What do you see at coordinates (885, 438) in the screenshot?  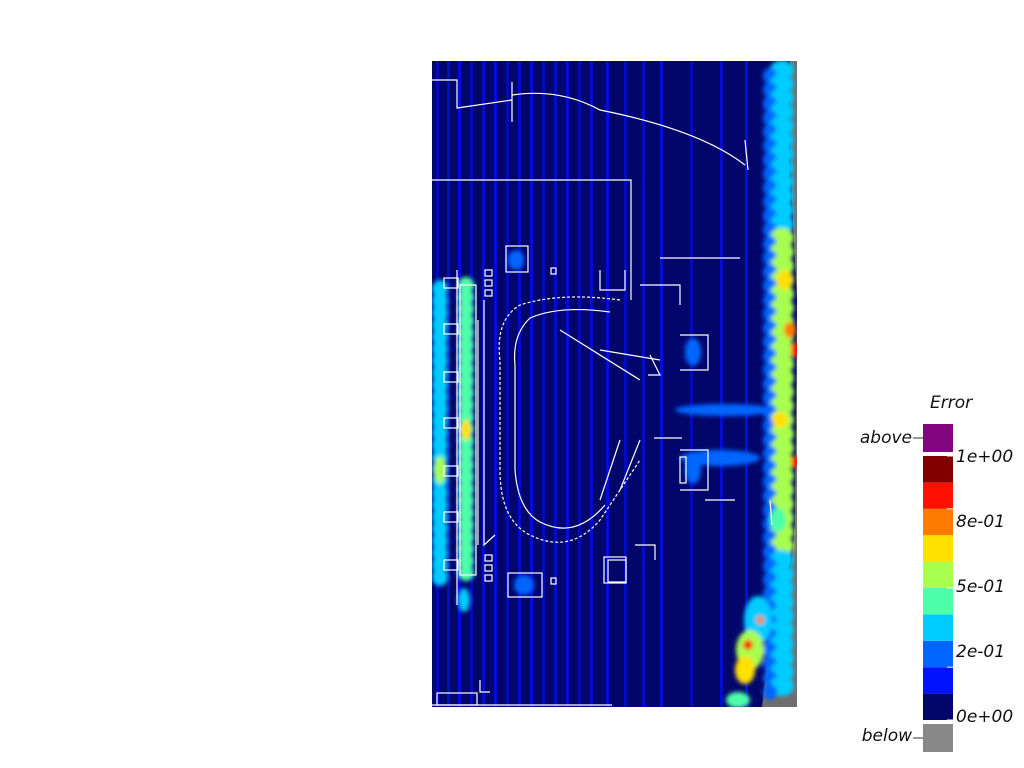 I see `above-label: above` at bounding box center [885, 438].